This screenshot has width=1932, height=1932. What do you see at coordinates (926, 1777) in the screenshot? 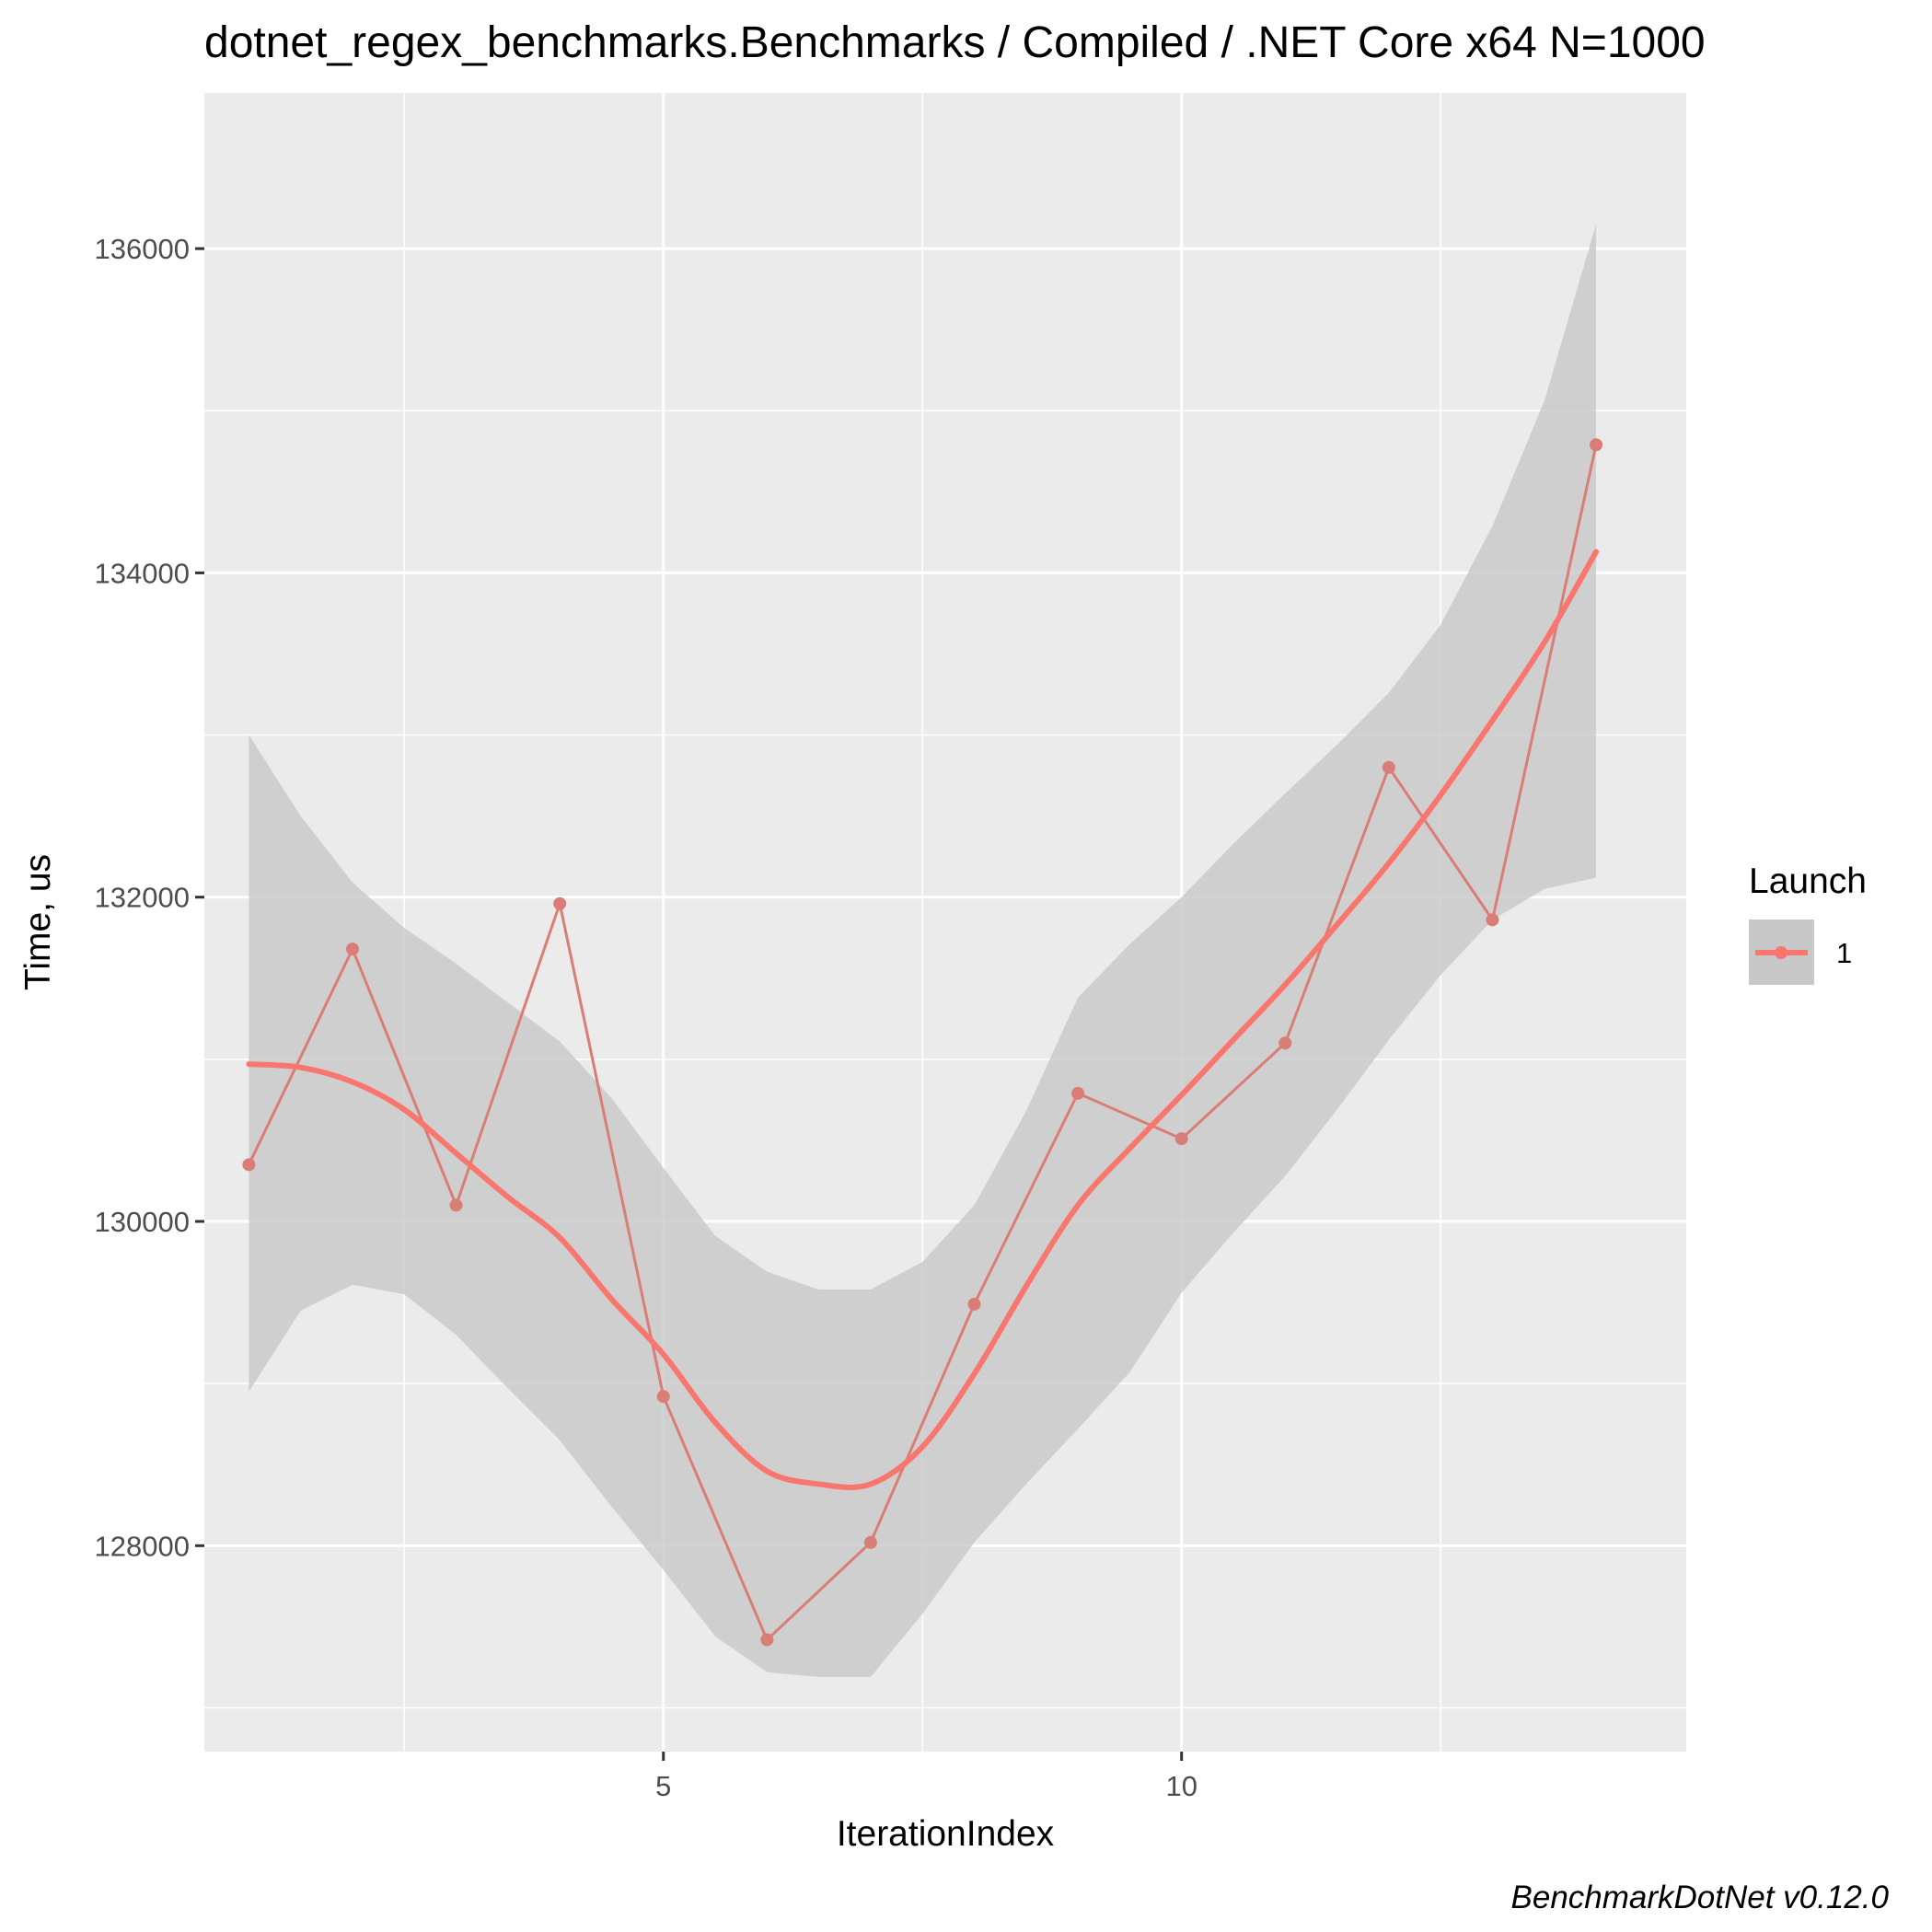
I see `x-axis: 5 10` at bounding box center [926, 1777].